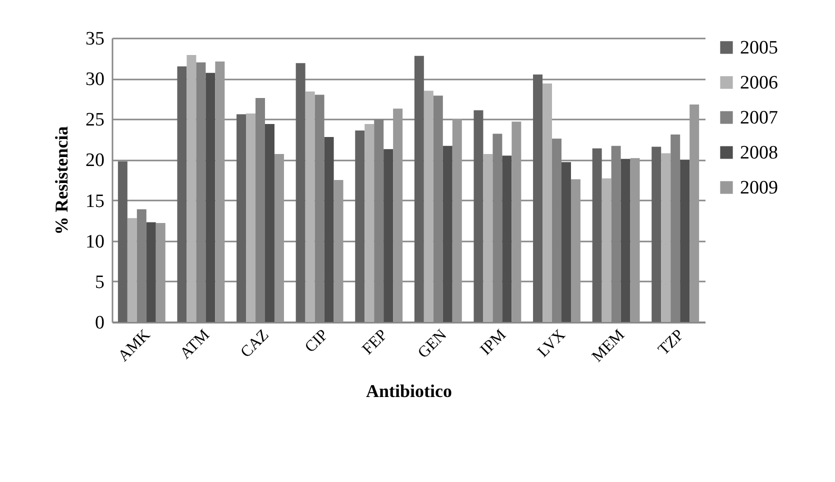 The height and width of the screenshot is (482, 835). What do you see at coordinates (759, 118) in the screenshot?
I see `legend-label: 2007` at bounding box center [759, 118].